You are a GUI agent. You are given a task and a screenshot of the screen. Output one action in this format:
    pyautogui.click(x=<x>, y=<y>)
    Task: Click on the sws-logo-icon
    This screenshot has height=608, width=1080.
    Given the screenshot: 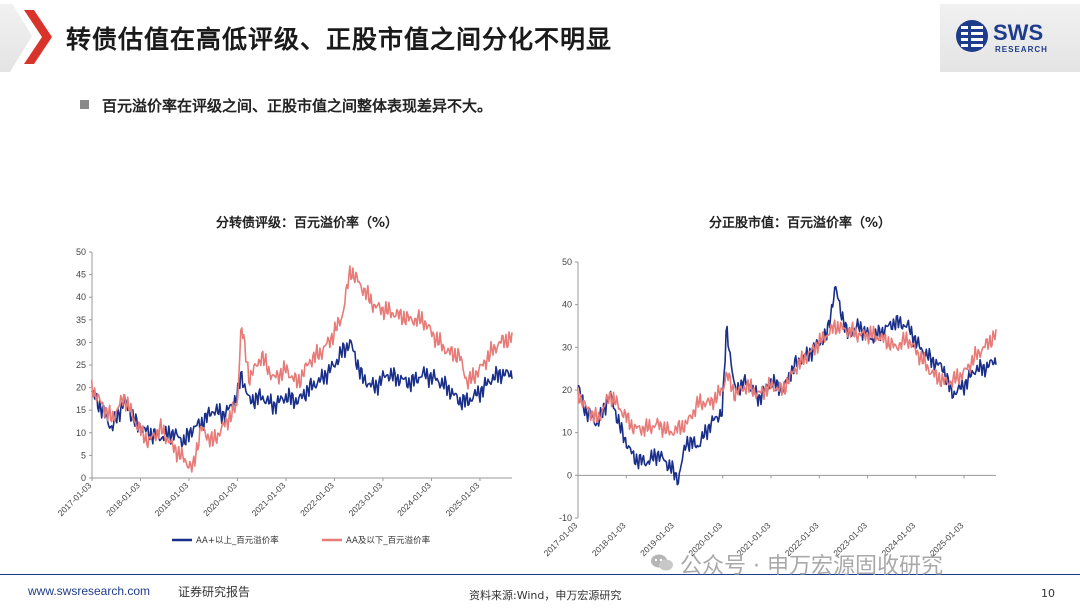 What is the action you would take?
    pyautogui.click(x=972, y=36)
    